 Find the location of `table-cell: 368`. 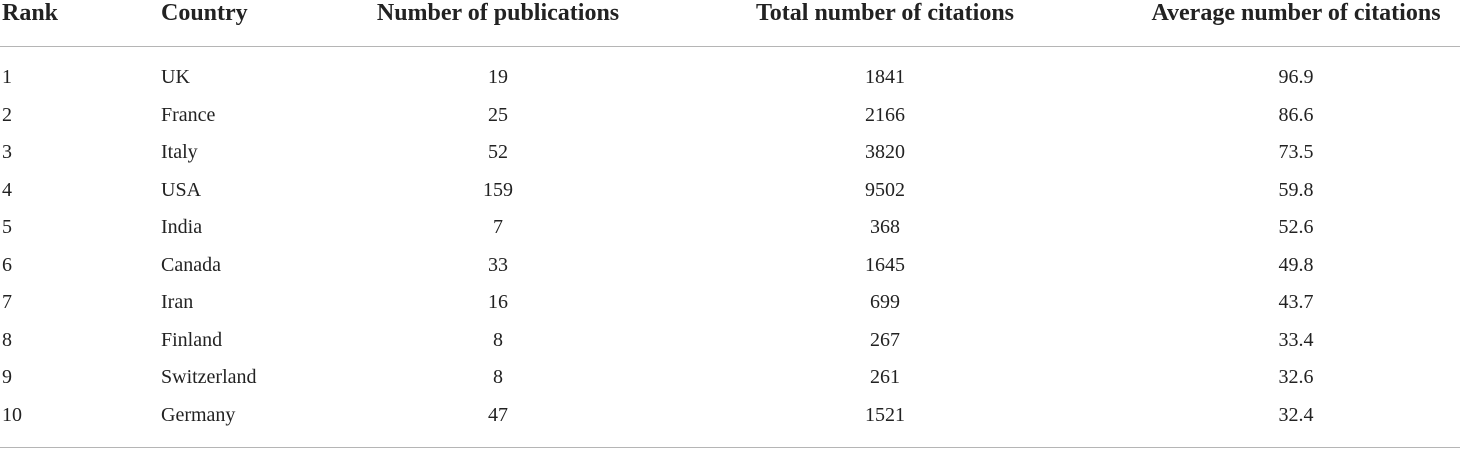

table-cell: 368 is located at coordinates (885, 227).